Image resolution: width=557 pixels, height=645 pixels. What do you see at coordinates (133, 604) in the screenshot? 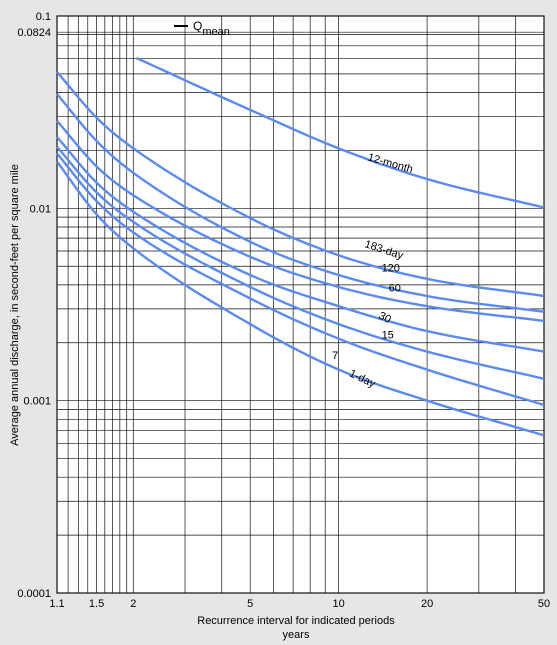
I see `x-tick-label: 2` at bounding box center [133, 604].